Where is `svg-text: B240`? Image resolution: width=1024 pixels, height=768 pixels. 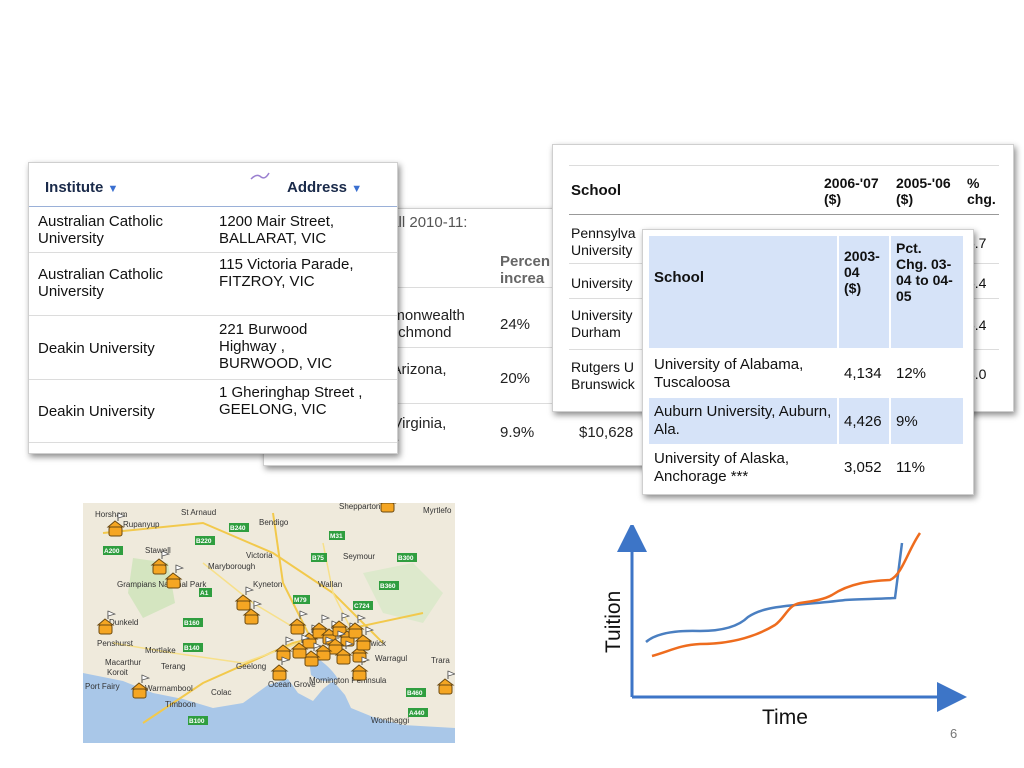 svg-text: B240 is located at coordinates (238, 528).